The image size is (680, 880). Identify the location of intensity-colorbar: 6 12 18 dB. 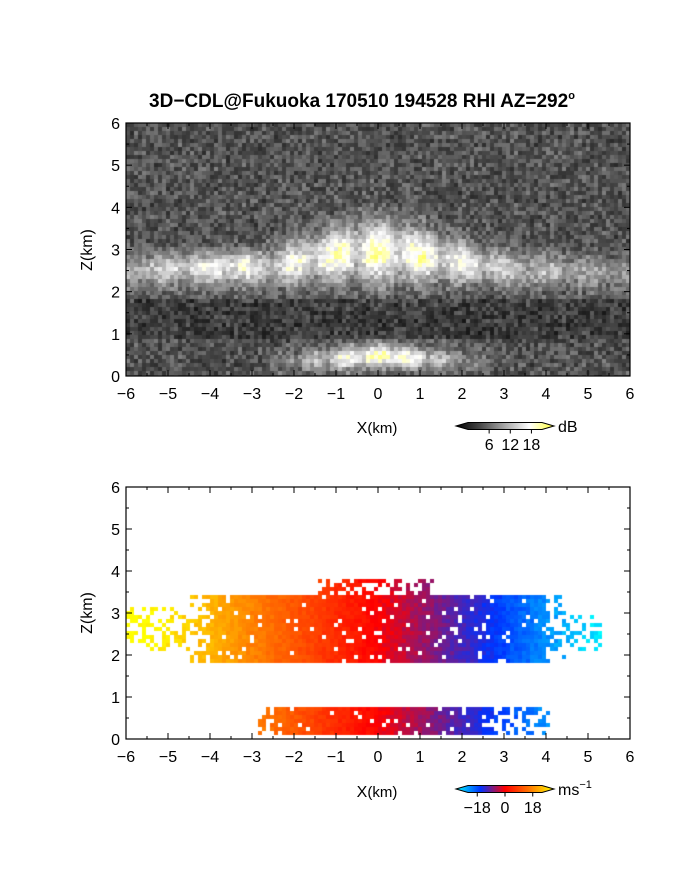
(516, 436).